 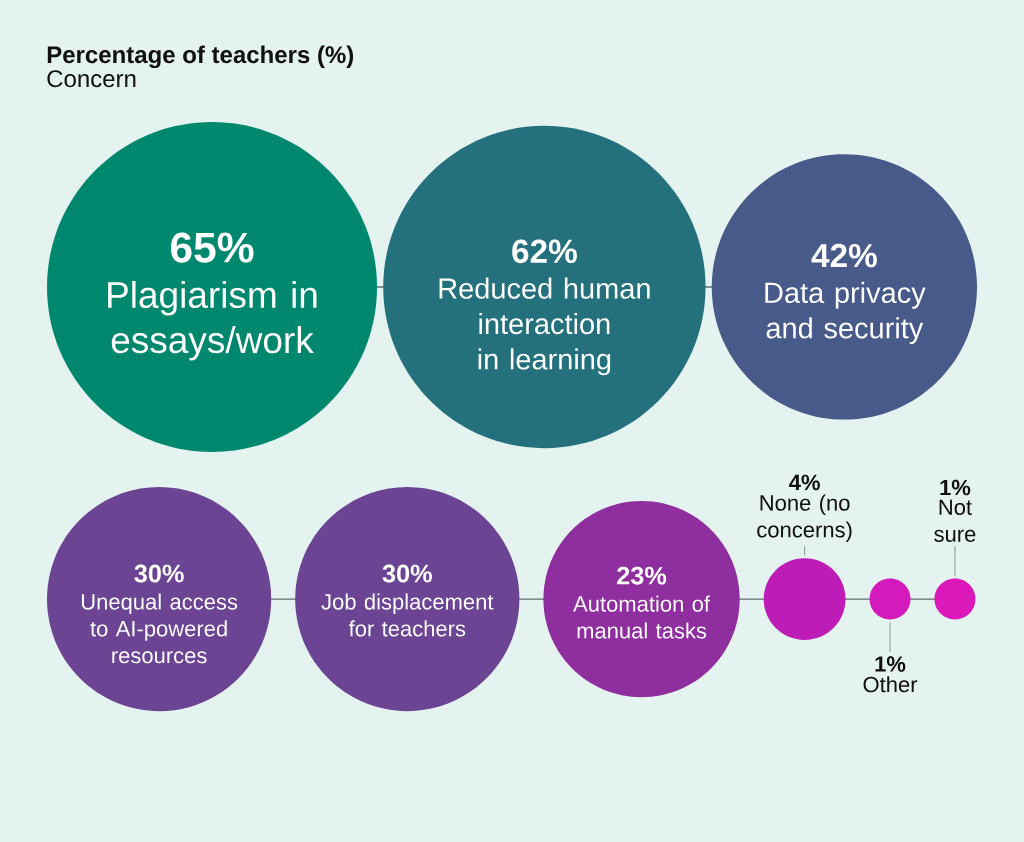 I want to click on category-label: Not sure, so click(x=955, y=520).